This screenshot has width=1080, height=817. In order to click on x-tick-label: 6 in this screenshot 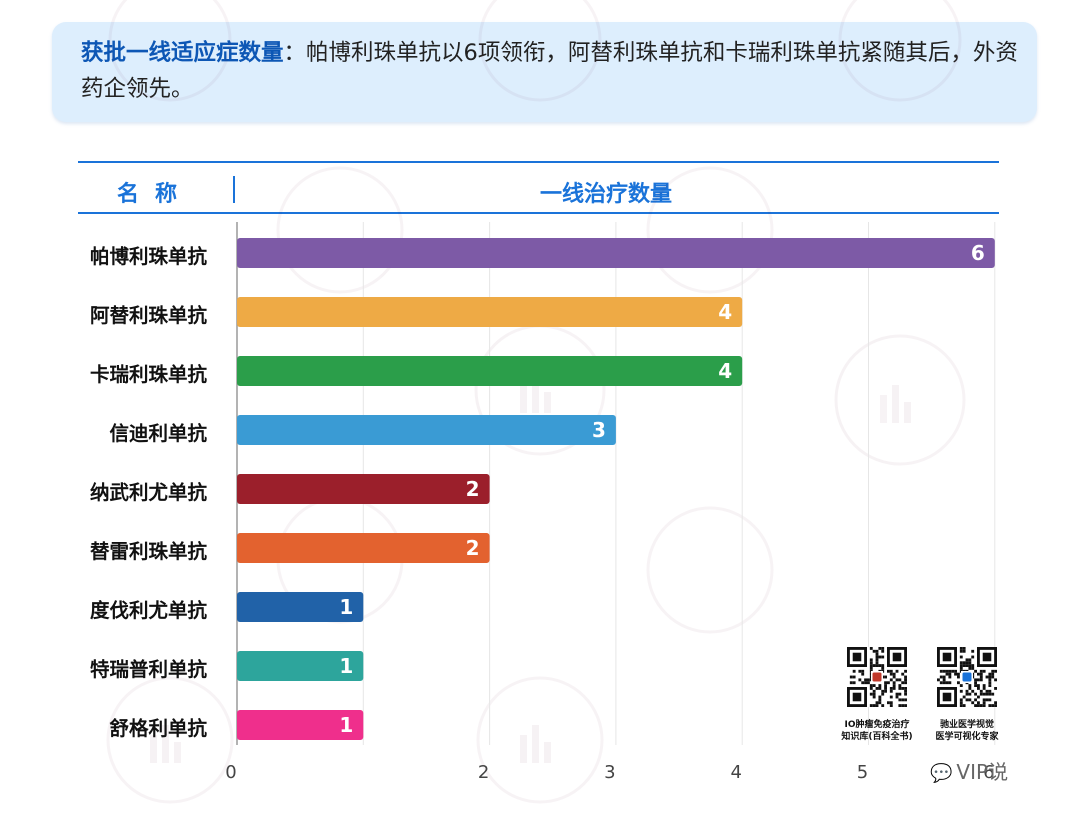, I will do `click(988, 772)`.